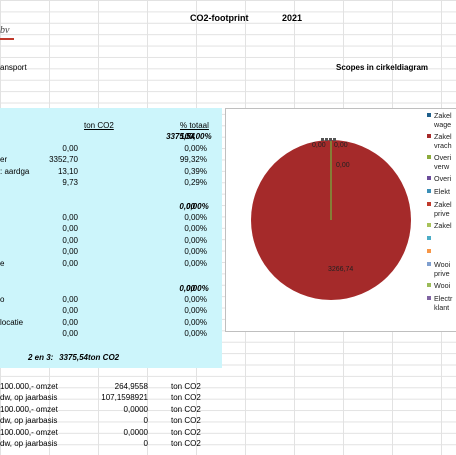 This screenshot has width=456, height=455. What do you see at coordinates (197, 288) in the screenshot?
I see `subtotal-scope3-pct: 0,00%` at bounding box center [197, 288].